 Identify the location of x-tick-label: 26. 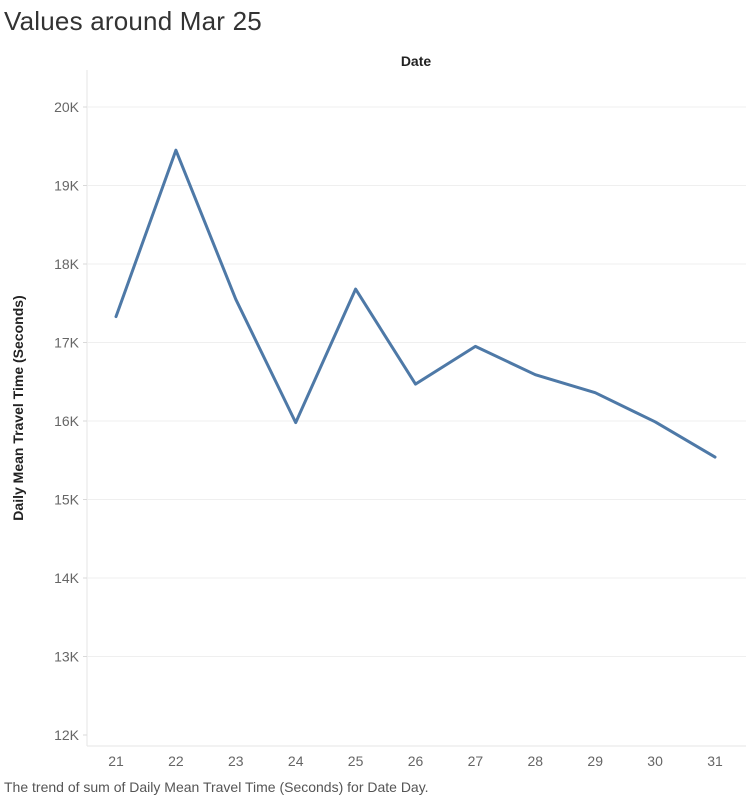
(416, 761).